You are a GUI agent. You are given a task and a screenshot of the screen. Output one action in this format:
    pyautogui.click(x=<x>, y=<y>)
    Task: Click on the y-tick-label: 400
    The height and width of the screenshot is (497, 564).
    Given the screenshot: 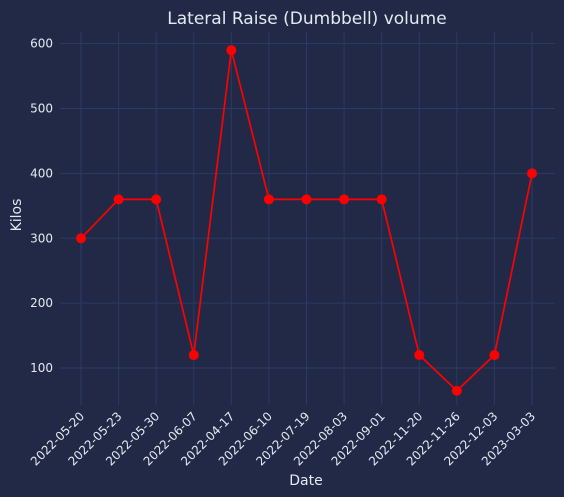 What is the action you would take?
    pyautogui.click(x=41, y=173)
    